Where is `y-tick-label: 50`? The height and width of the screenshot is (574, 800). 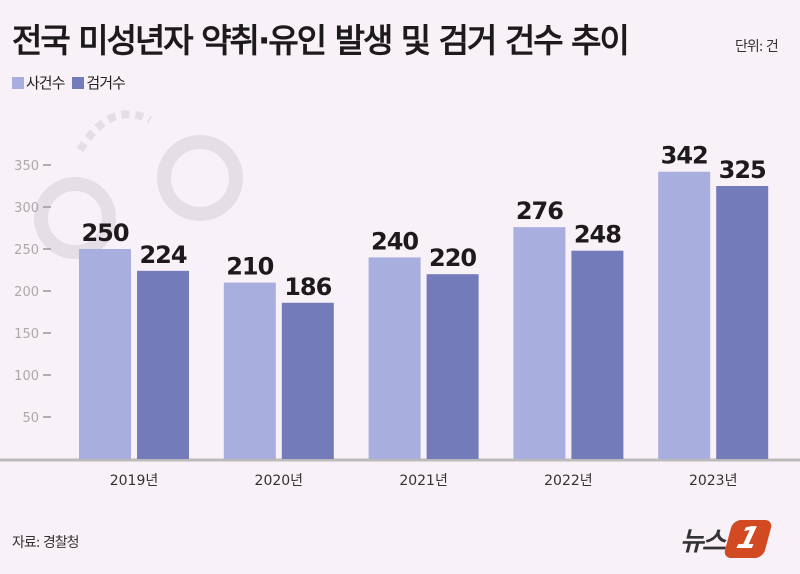
y-tick-label: 50 is located at coordinates (30, 418).